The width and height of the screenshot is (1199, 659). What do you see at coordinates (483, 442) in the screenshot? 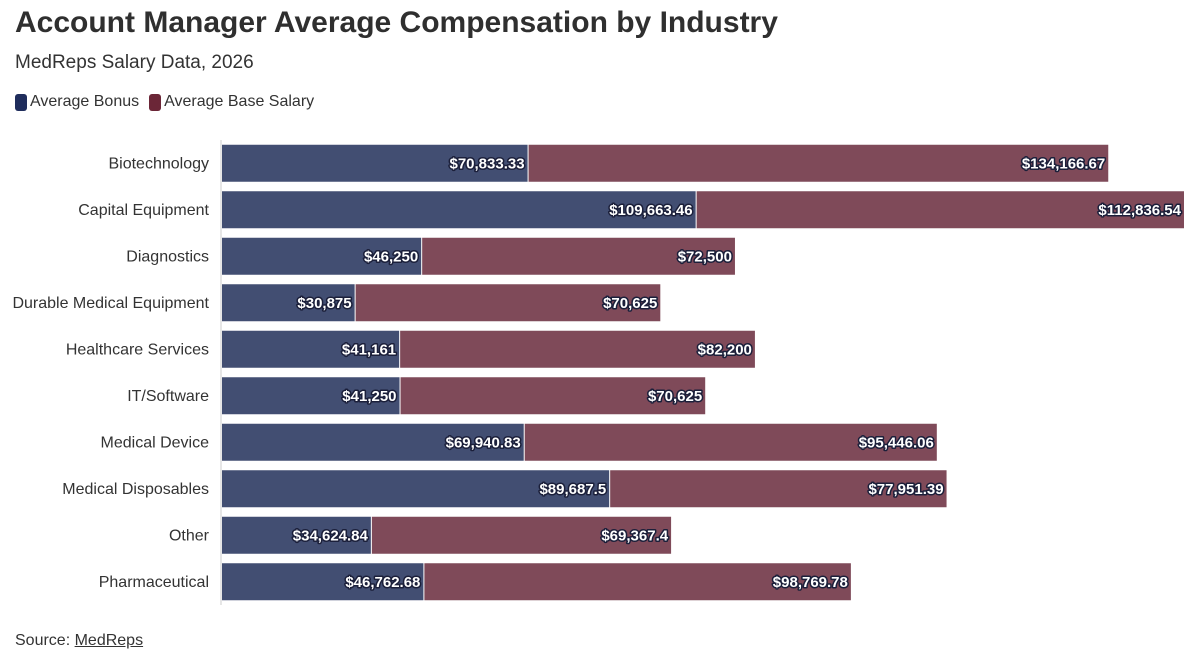
I see `data-label-average-bonus-medical-device: $69,940.83` at bounding box center [483, 442].